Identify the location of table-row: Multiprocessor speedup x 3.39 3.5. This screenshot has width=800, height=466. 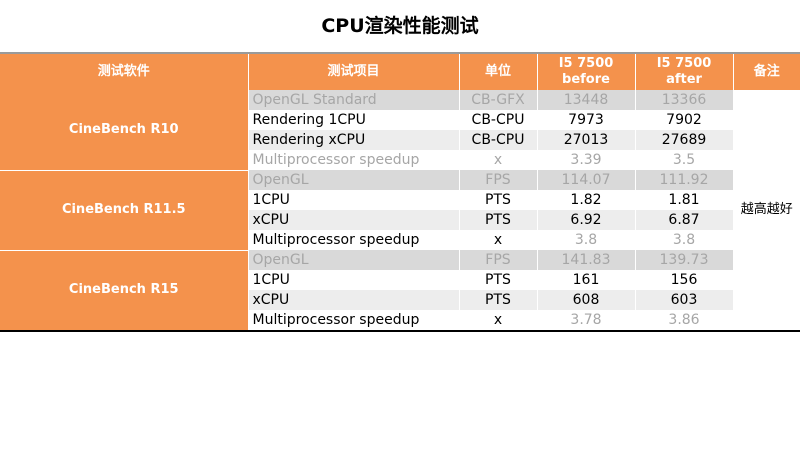
(400, 160).